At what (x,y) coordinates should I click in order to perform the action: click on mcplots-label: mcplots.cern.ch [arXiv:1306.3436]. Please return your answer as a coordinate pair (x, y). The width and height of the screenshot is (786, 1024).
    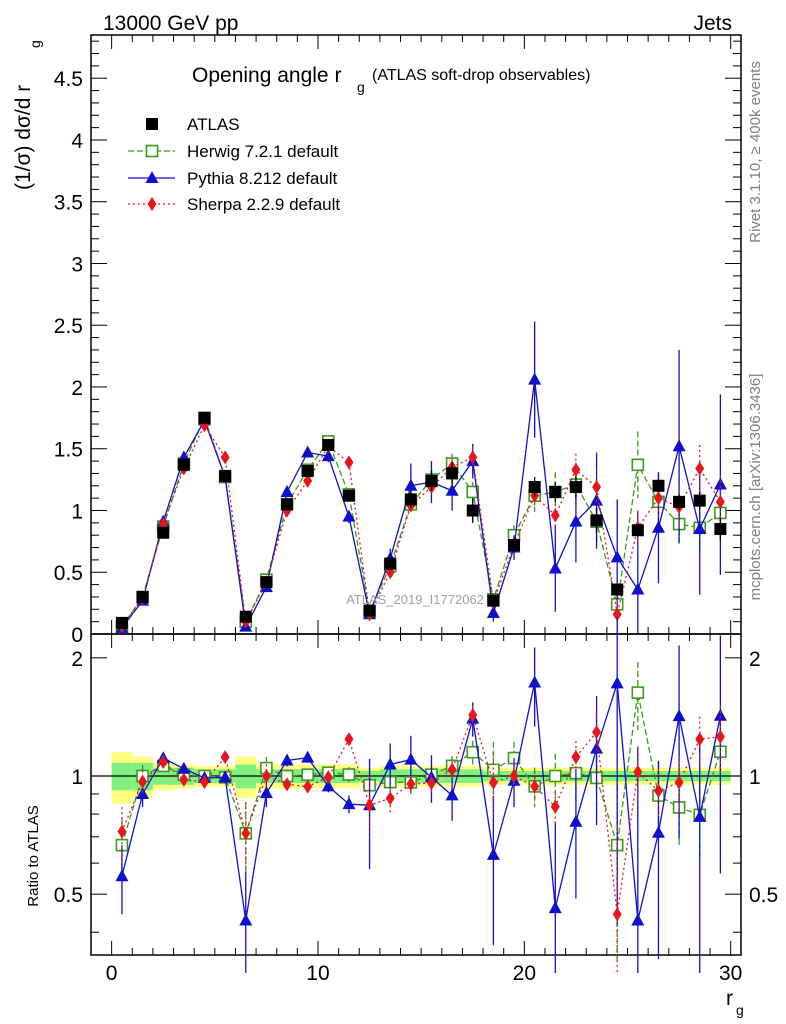
    Looking at the image, I should click on (755, 487).